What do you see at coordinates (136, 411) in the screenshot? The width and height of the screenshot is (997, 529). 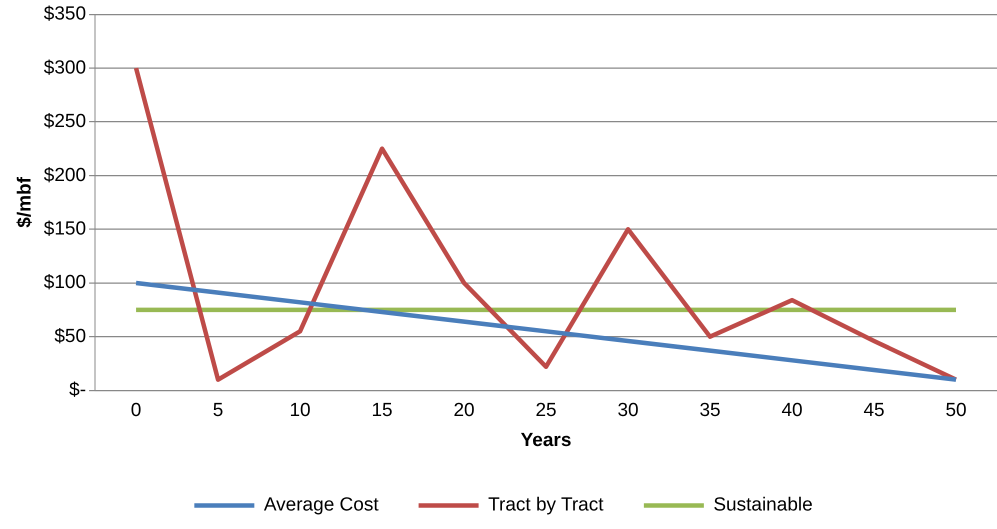 I see `x-tick-label: 0` at bounding box center [136, 411].